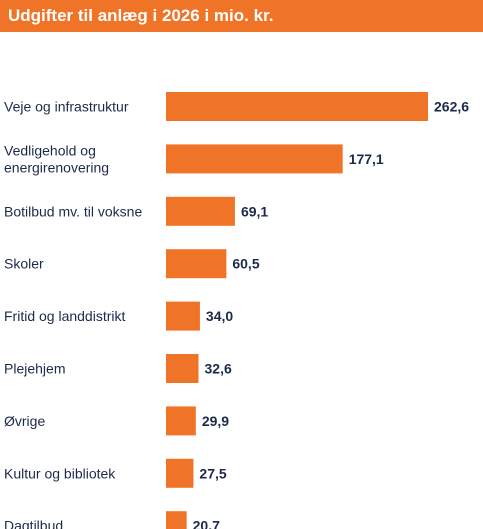 The width and height of the screenshot is (483, 529). I want to click on value-label: 69,1, so click(254, 211).